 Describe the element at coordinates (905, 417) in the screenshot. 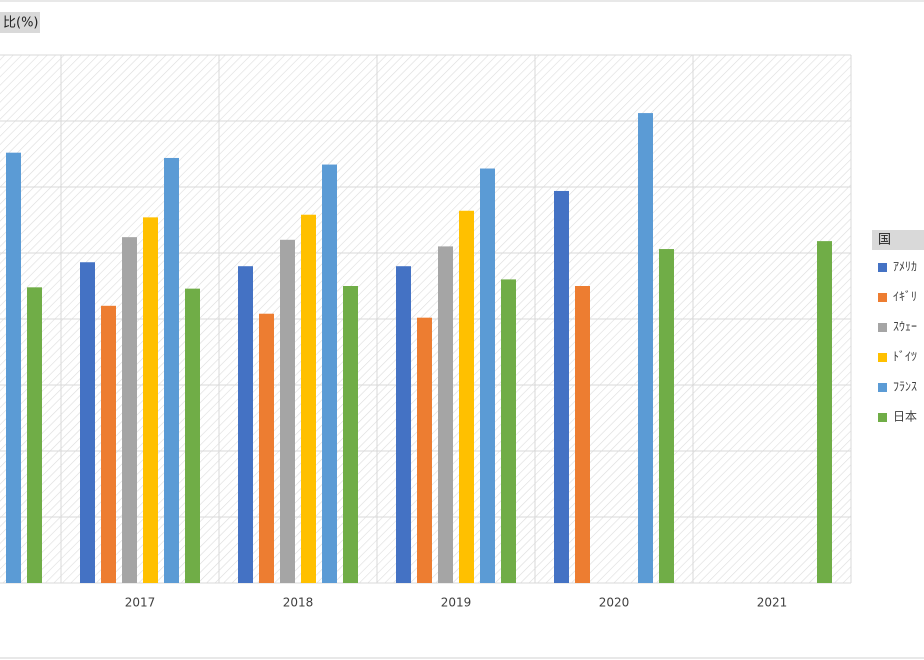

I see `legend-label: 日本` at that location.